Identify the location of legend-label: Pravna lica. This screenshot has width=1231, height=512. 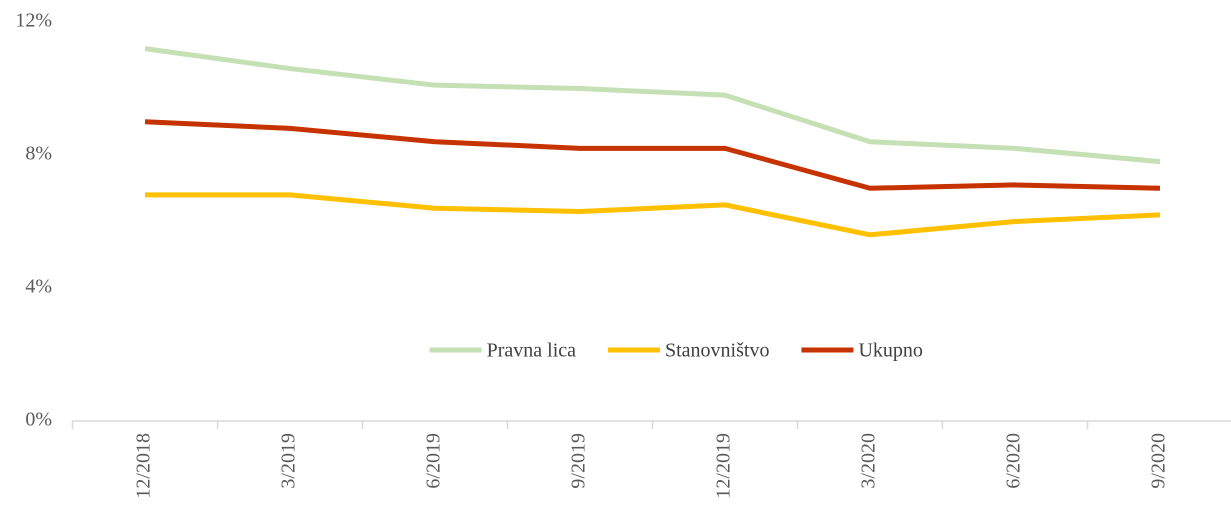
(532, 351).